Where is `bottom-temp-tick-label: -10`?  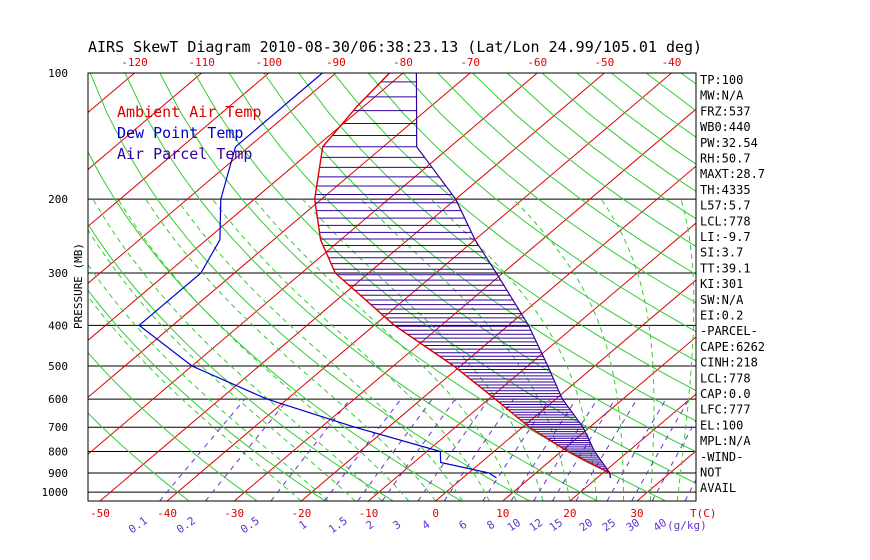 bottom-temp-tick-label: -10 is located at coordinates (369, 513).